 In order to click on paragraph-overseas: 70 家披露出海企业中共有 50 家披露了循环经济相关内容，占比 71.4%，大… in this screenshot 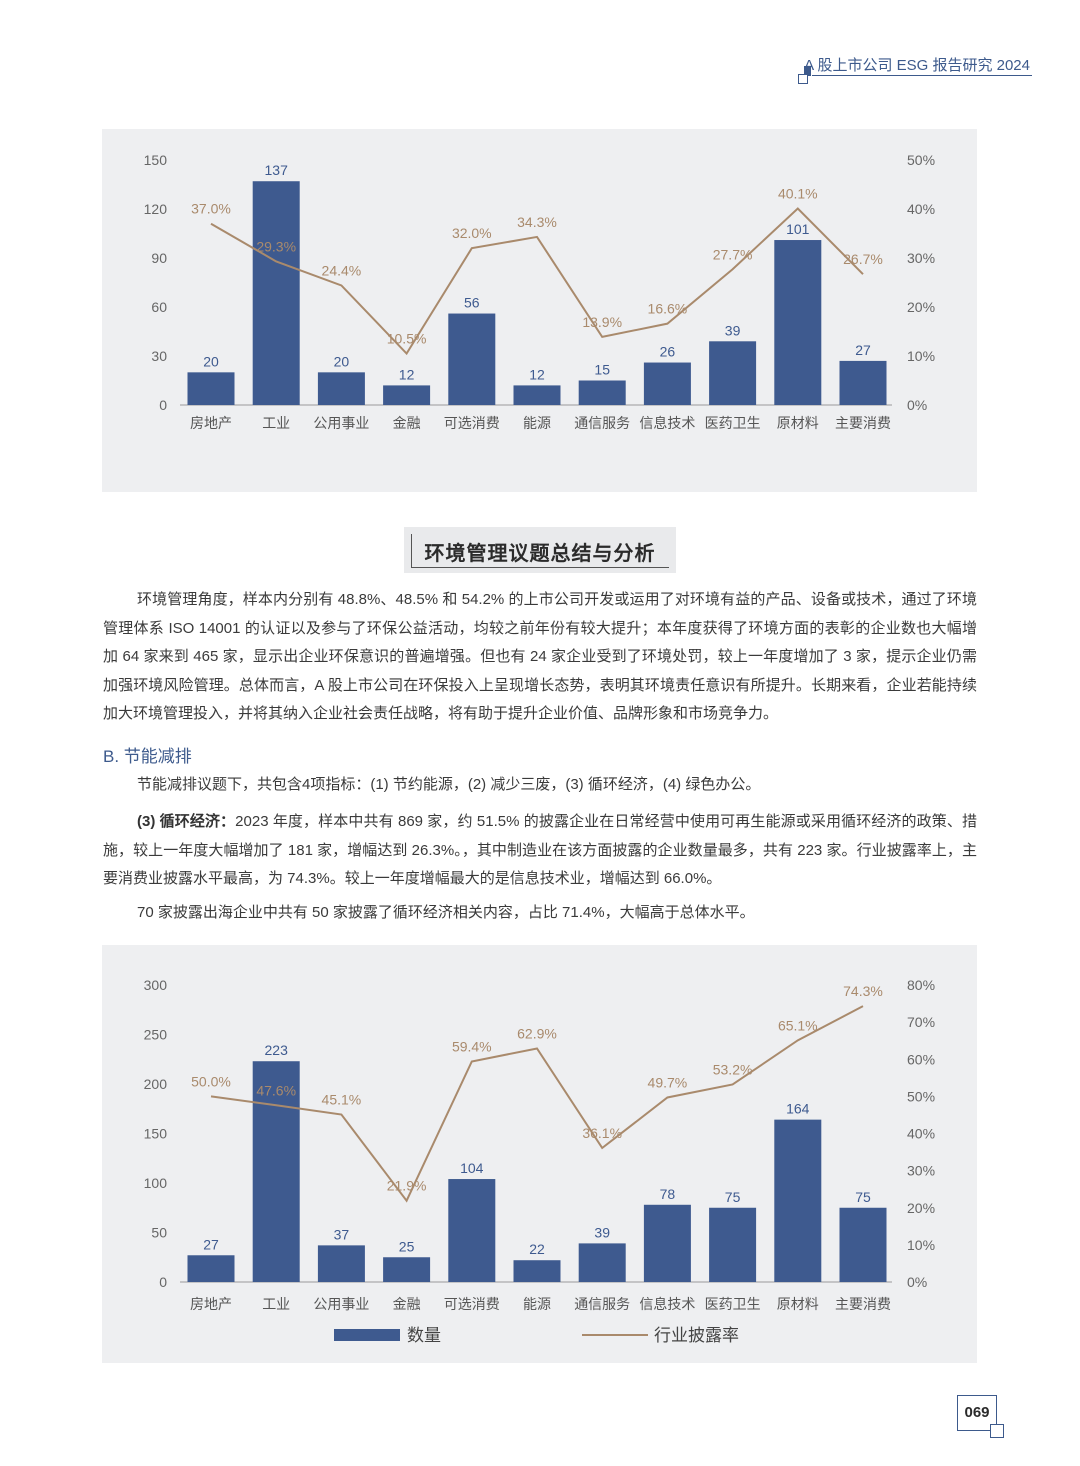, I will do `click(446, 912)`.